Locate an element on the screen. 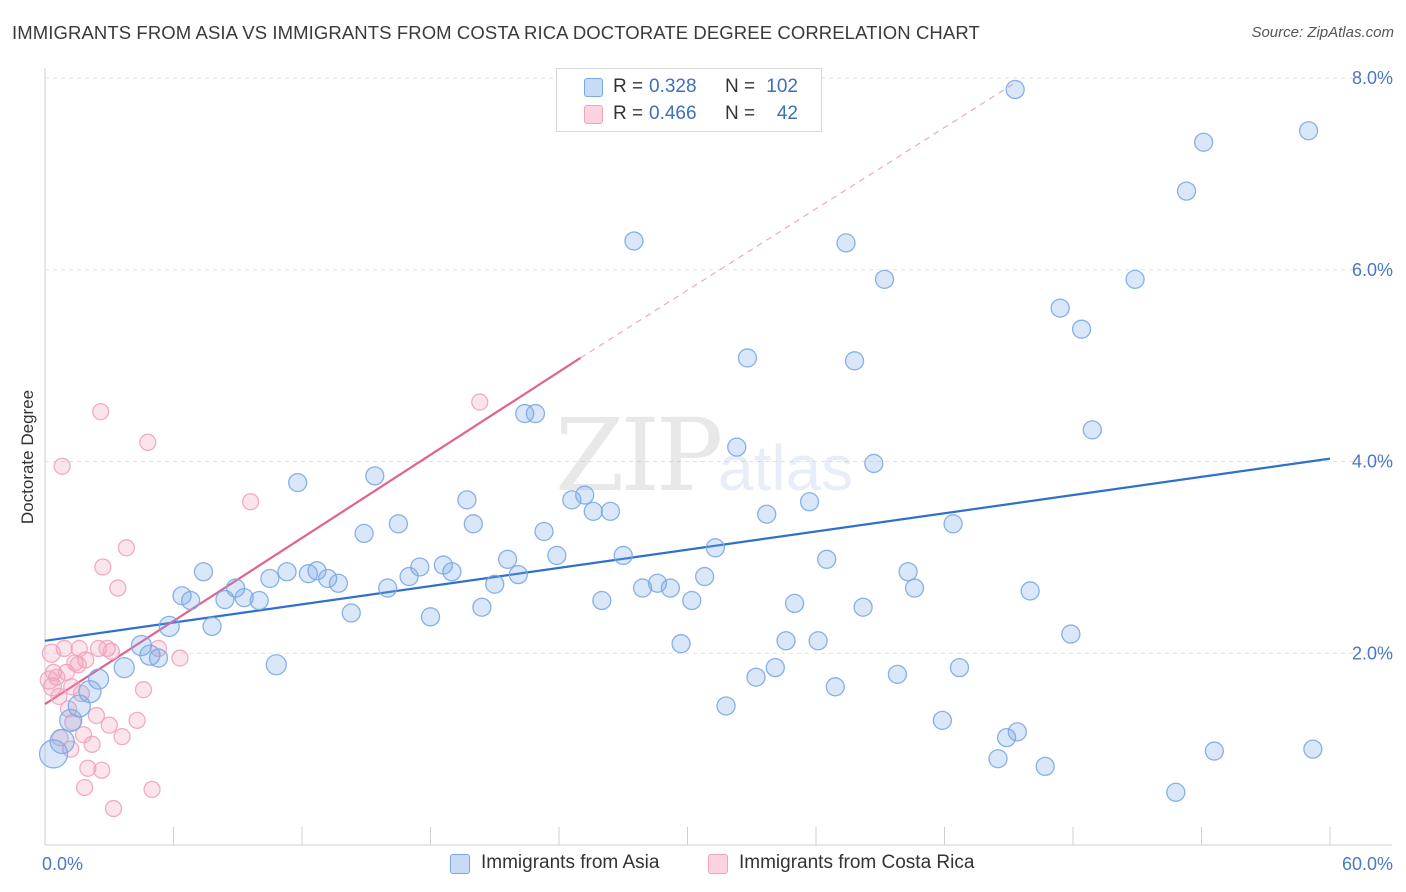 Image resolution: width=1406 pixels, height=892 pixels. y-tick-label: 4.0% is located at coordinates (1372, 462).